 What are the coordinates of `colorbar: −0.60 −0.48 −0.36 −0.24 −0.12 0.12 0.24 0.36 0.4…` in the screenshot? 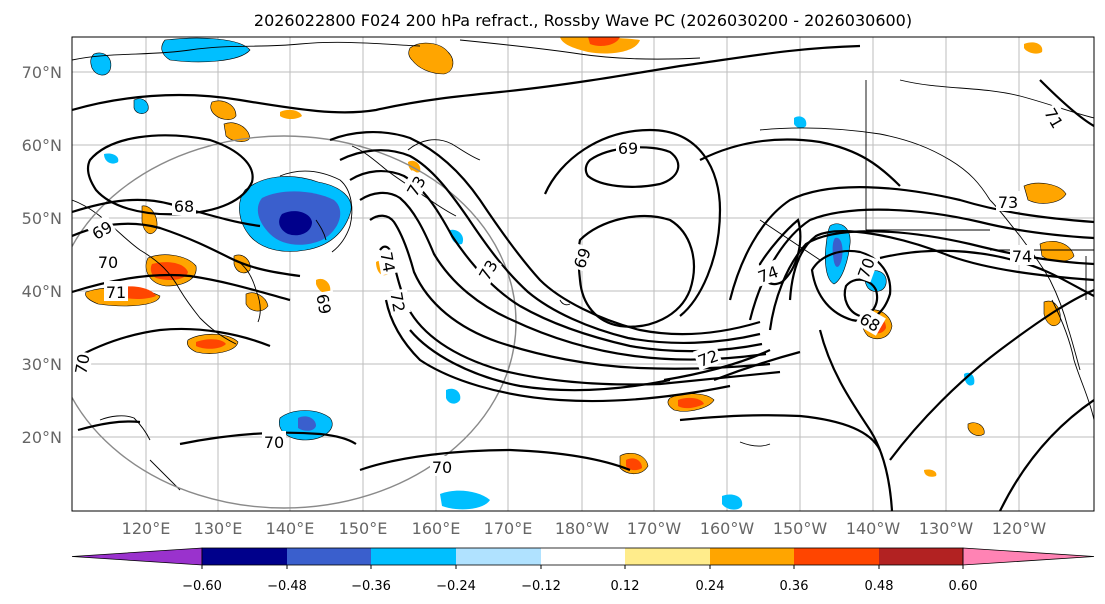 It's located at (583, 570).